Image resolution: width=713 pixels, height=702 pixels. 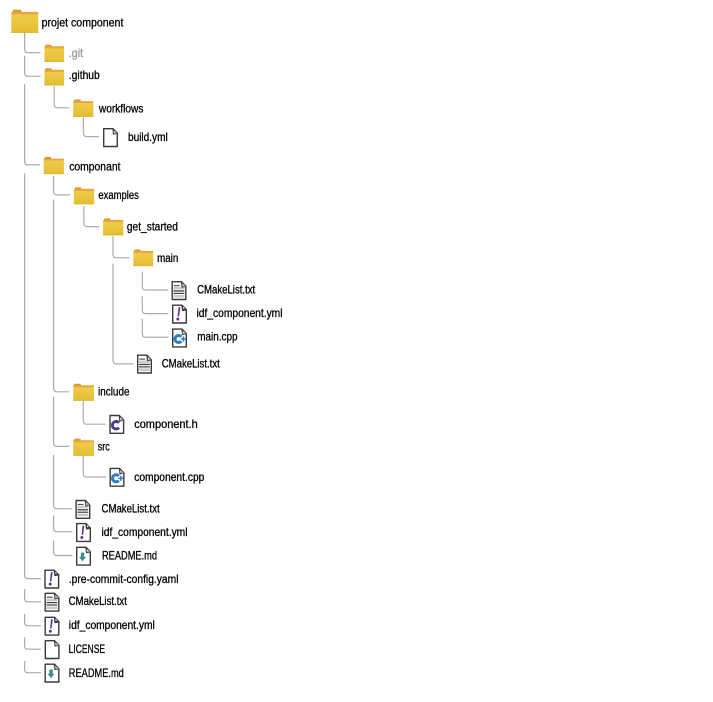 What do you see at coordinates (114, 392) in the screenshot?
I see `svg-text: include` at bounding box center [114, 392].